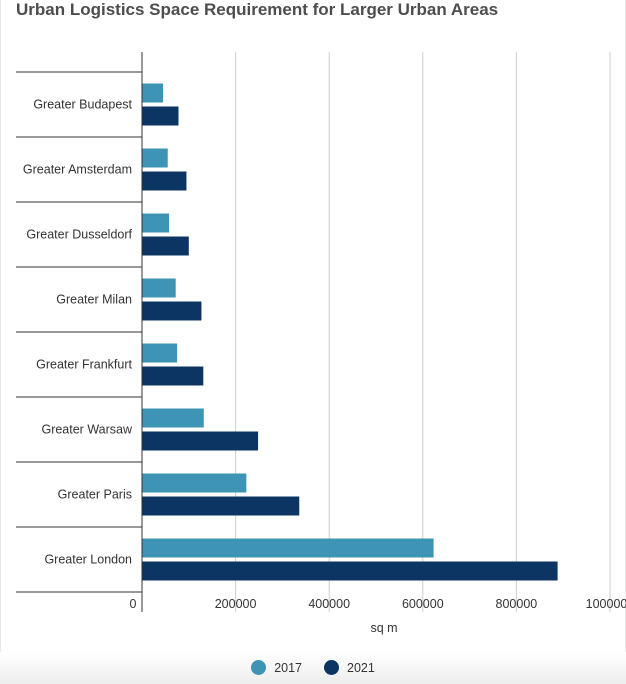 This screenshot has height=684, width=626. What do you see at coordinates (173, 418) in the screenshot?
I see `bar-2017-greater-warsaw` at bounding box center [173, 418].